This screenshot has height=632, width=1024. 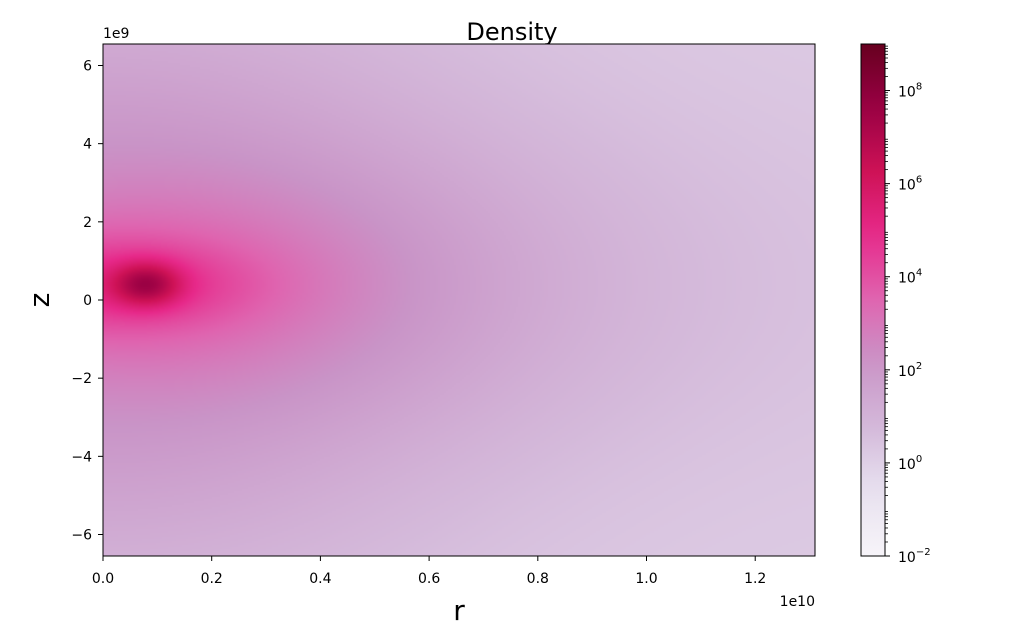 What do you see at coordinates (87, 223) in the screenshot?
I see `y-tick-label: 2` at bounding box center [87, 223].